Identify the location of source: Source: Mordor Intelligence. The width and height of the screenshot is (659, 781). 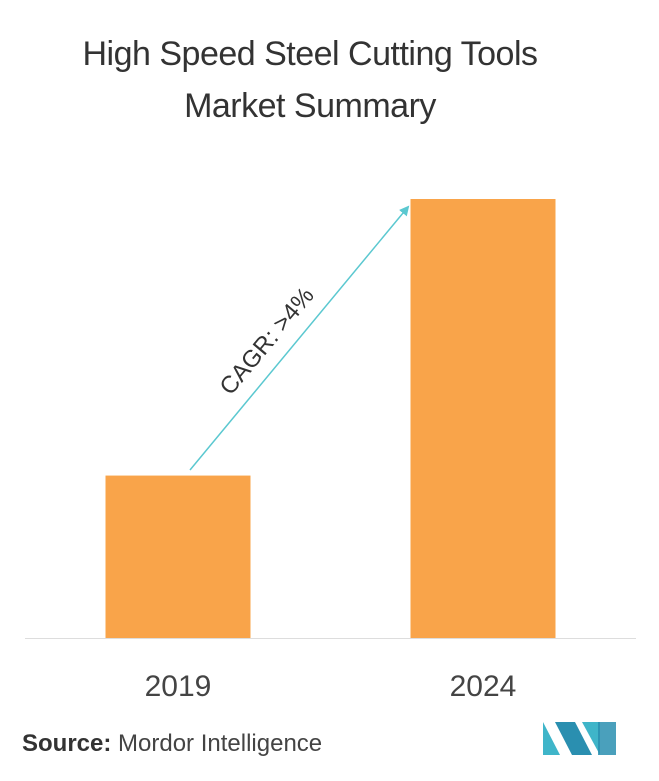
(172, 744).